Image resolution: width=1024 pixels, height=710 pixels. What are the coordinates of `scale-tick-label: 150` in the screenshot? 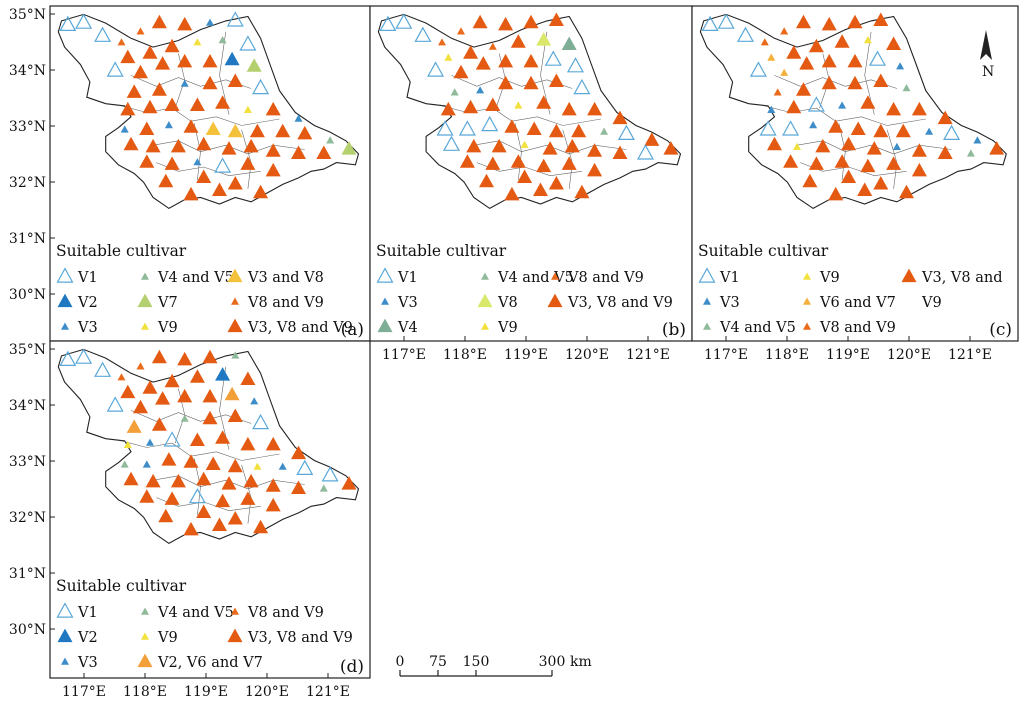 It's located at (476, 662).